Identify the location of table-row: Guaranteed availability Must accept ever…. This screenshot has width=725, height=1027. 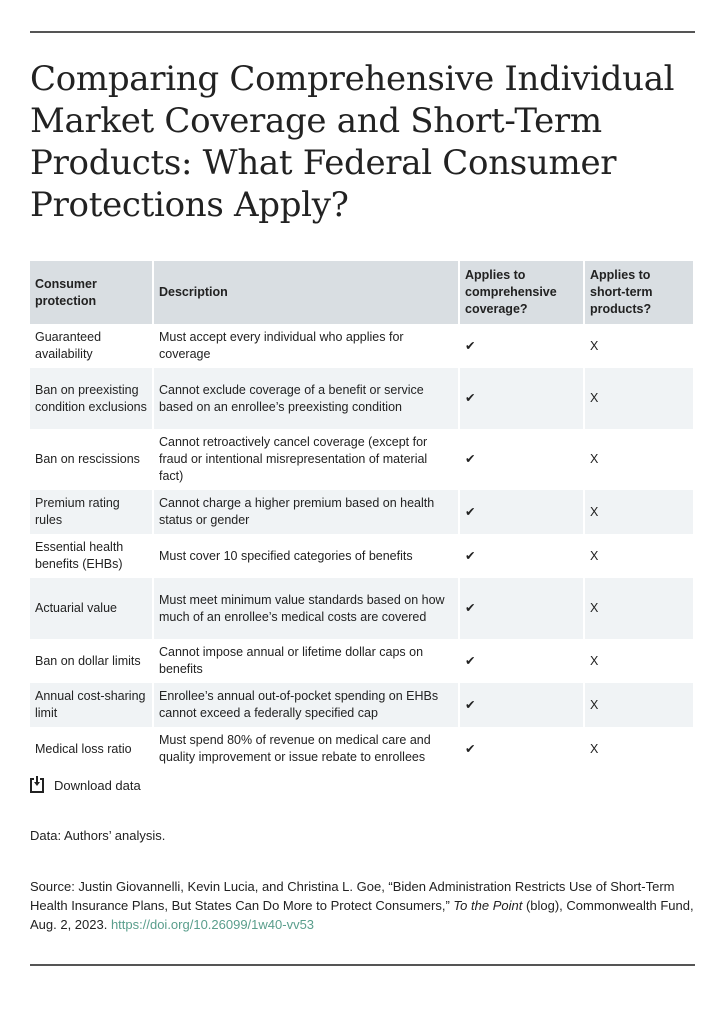
(361, 346).